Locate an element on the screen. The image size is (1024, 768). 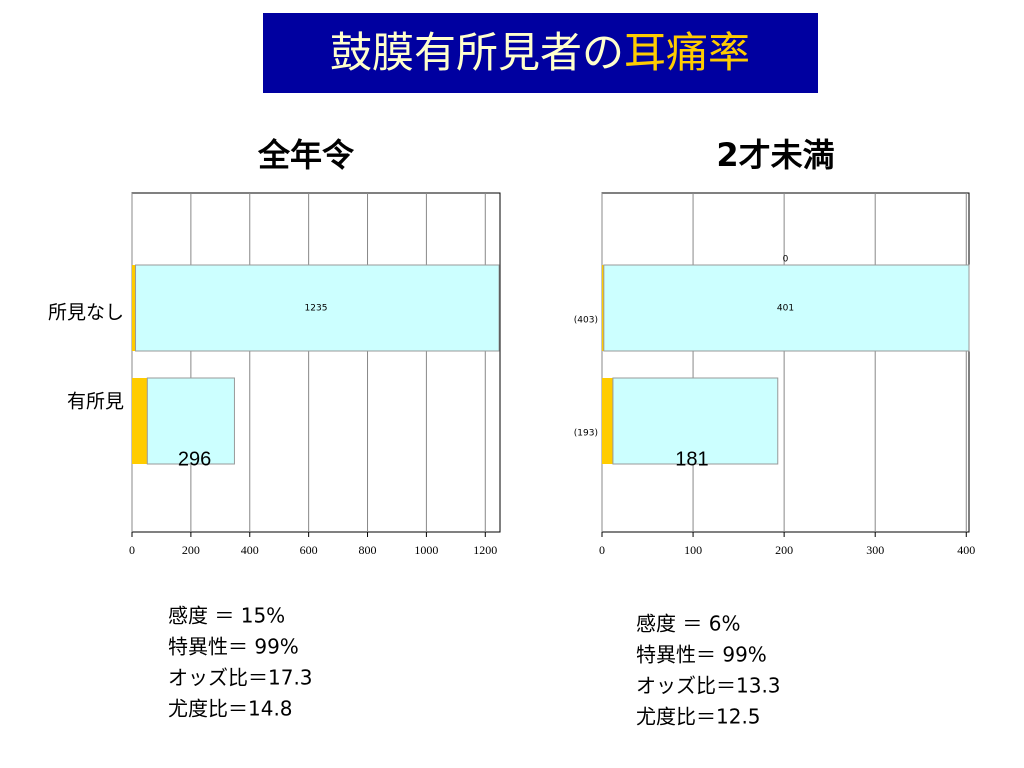
title-box is located at coordinates (540, 53).